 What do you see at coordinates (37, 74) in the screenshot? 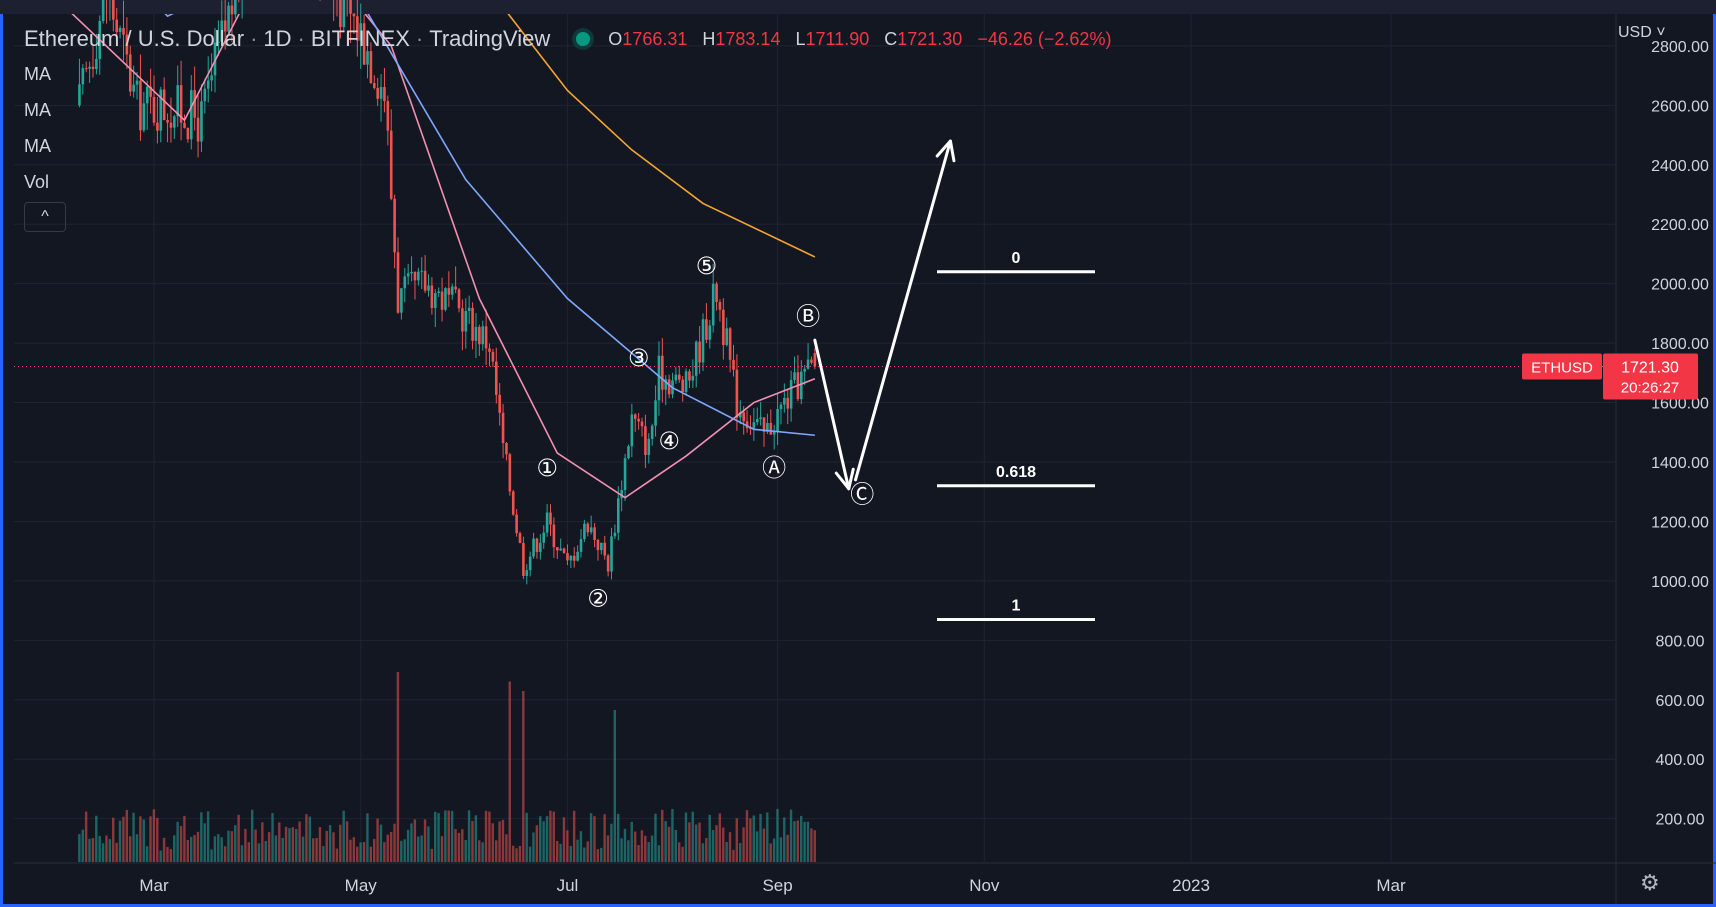
I see `indicator-ma-1: MA` at bounding box center [37, 74].